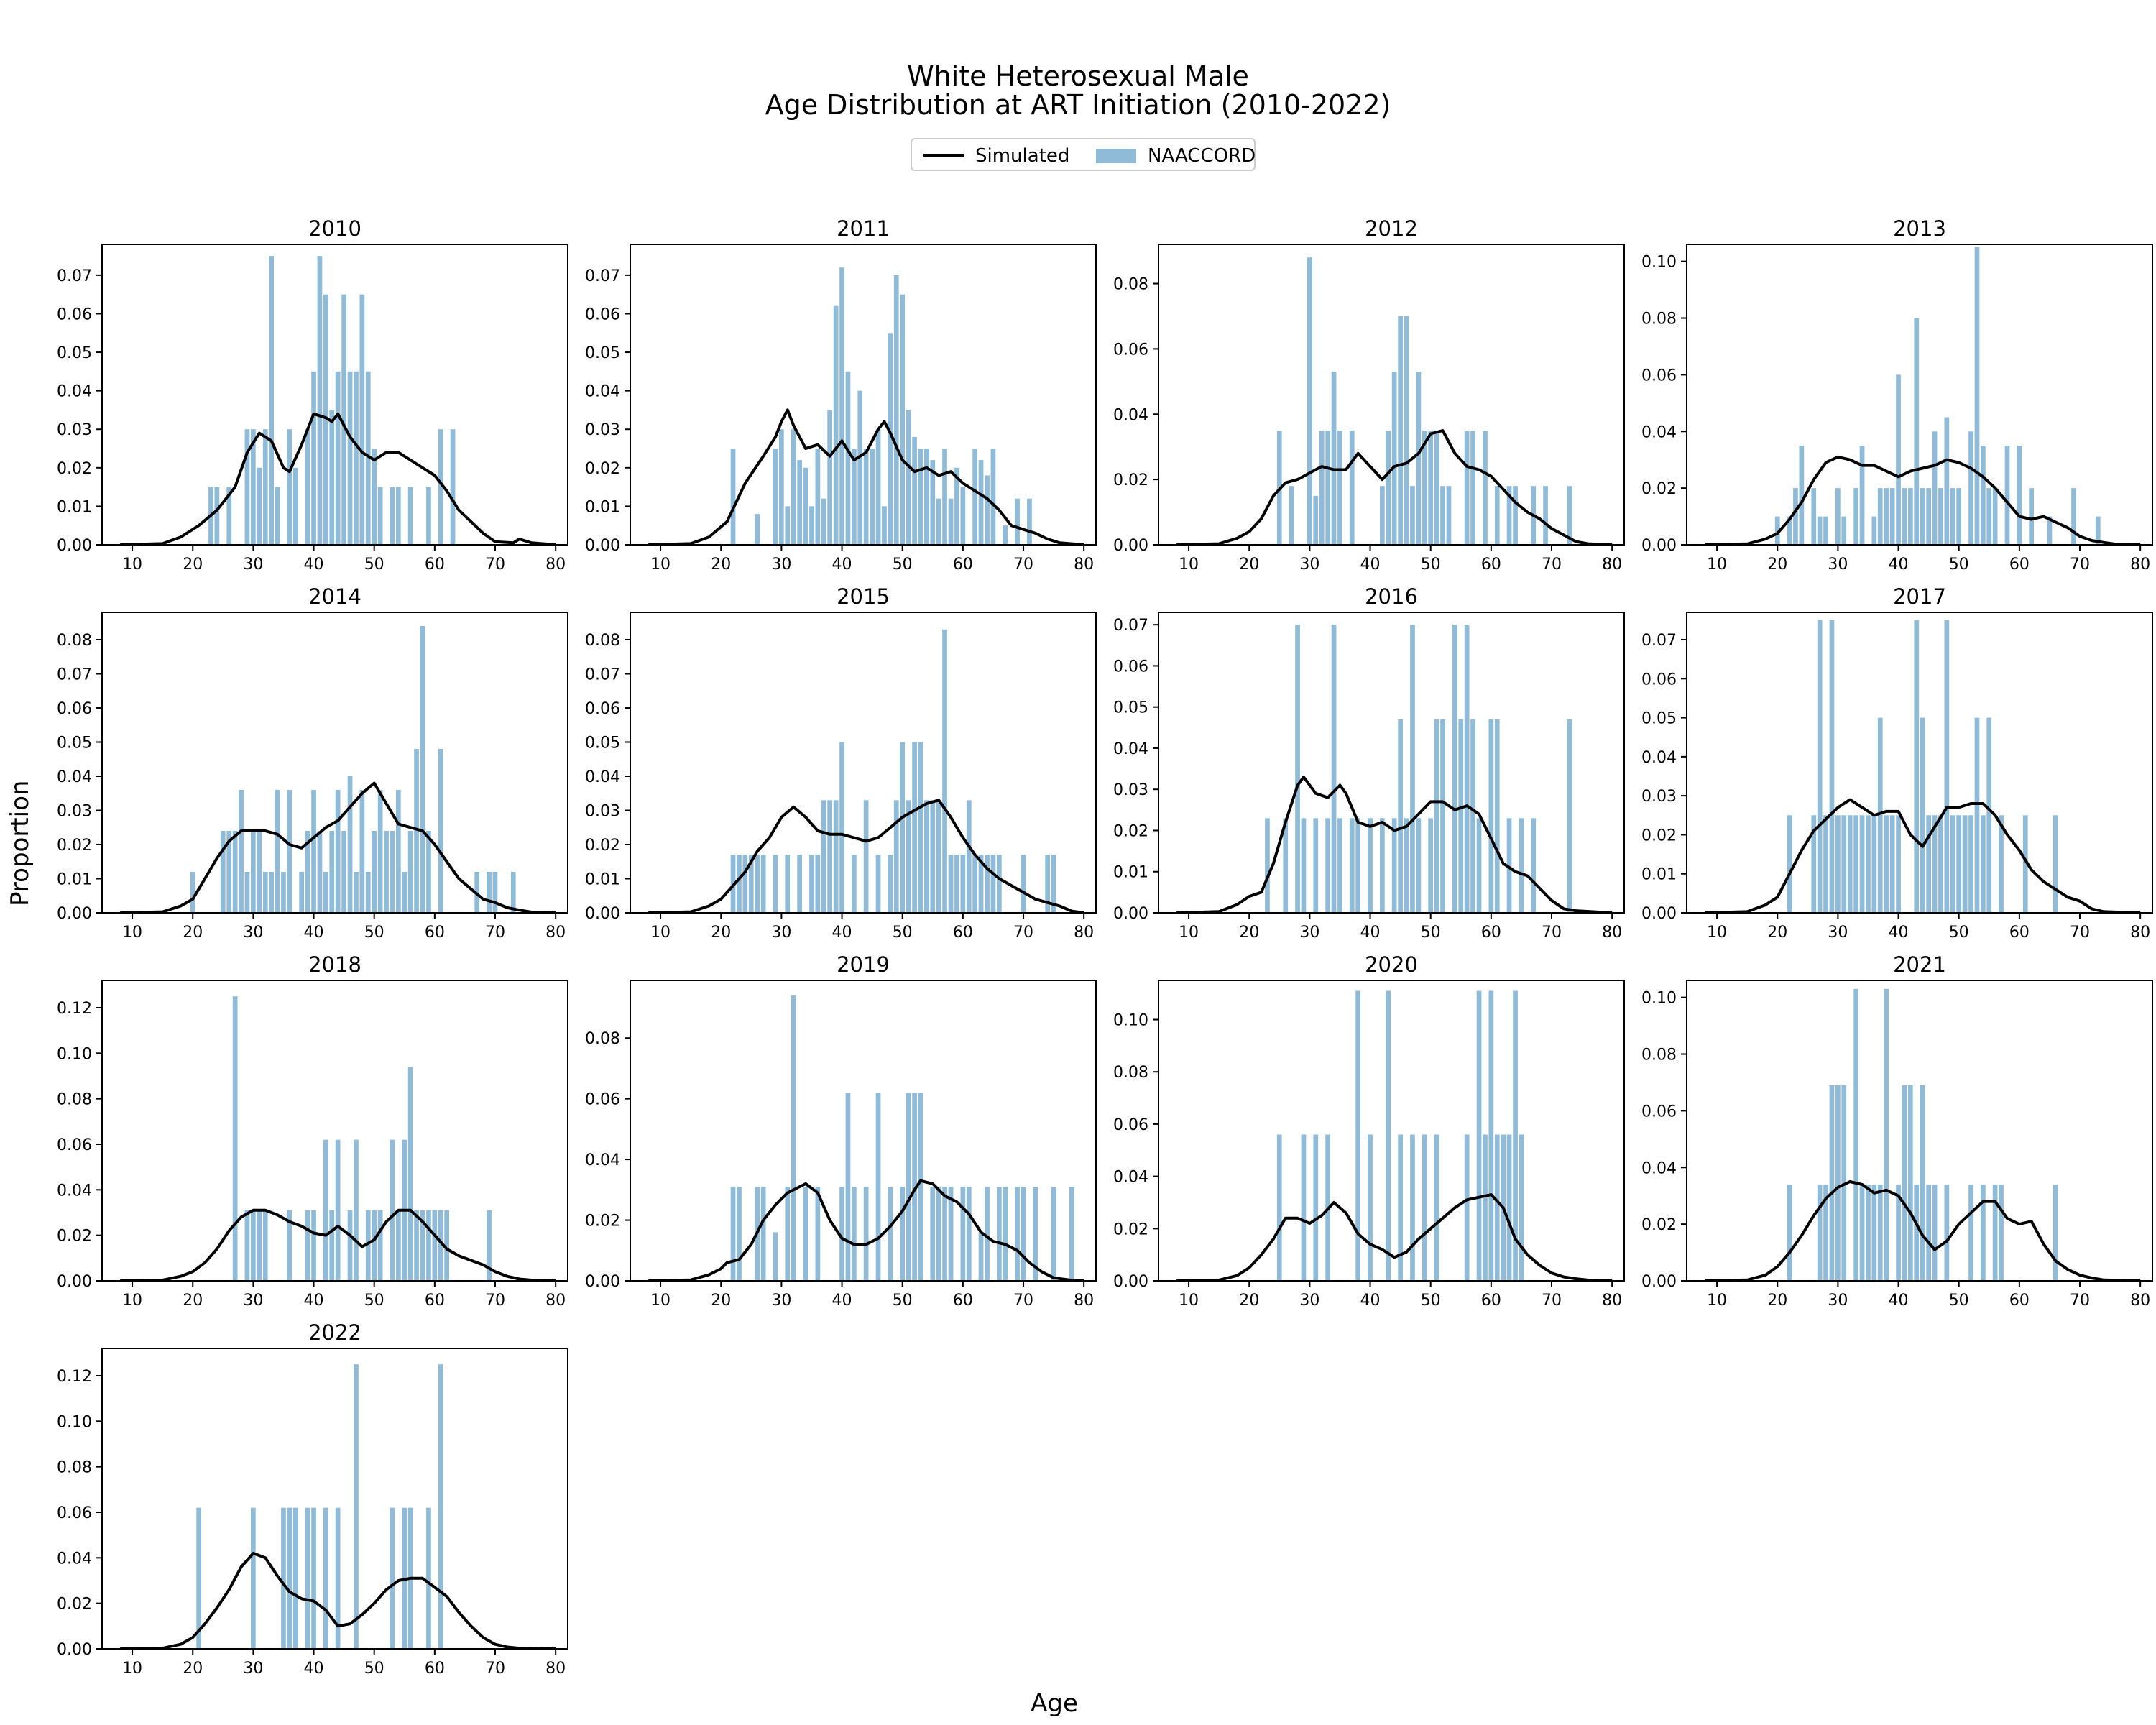 Image resolution: width=2156 pixels, height=1725 pixels. I want to click on y-tick-label: 0.00, so click(1659, 1282).